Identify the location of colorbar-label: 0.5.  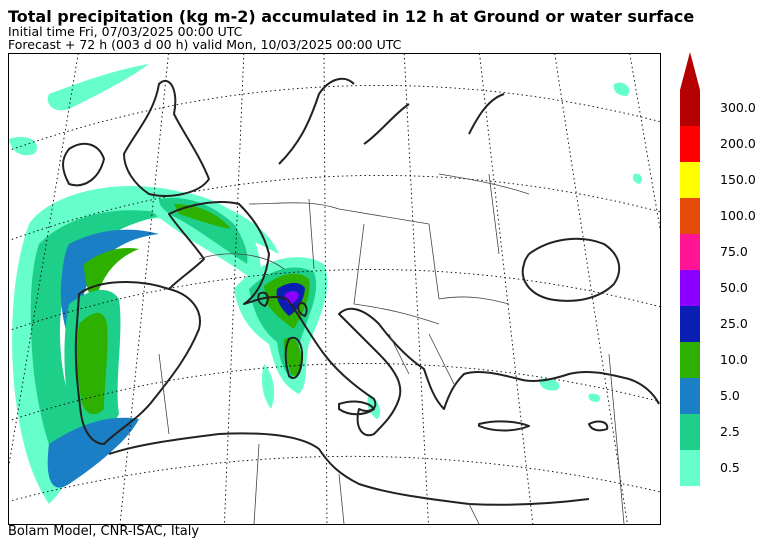
(730, 467).